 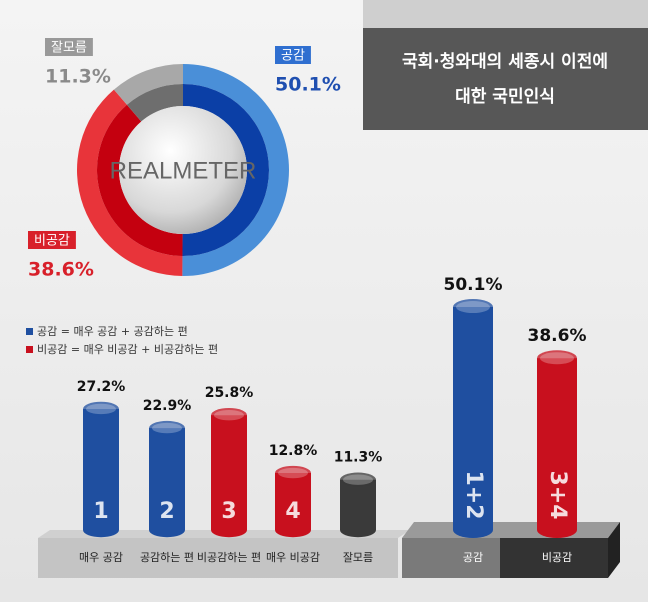 I want to click on x-tick-label: 매우 공감, so click(x=101, y=557).